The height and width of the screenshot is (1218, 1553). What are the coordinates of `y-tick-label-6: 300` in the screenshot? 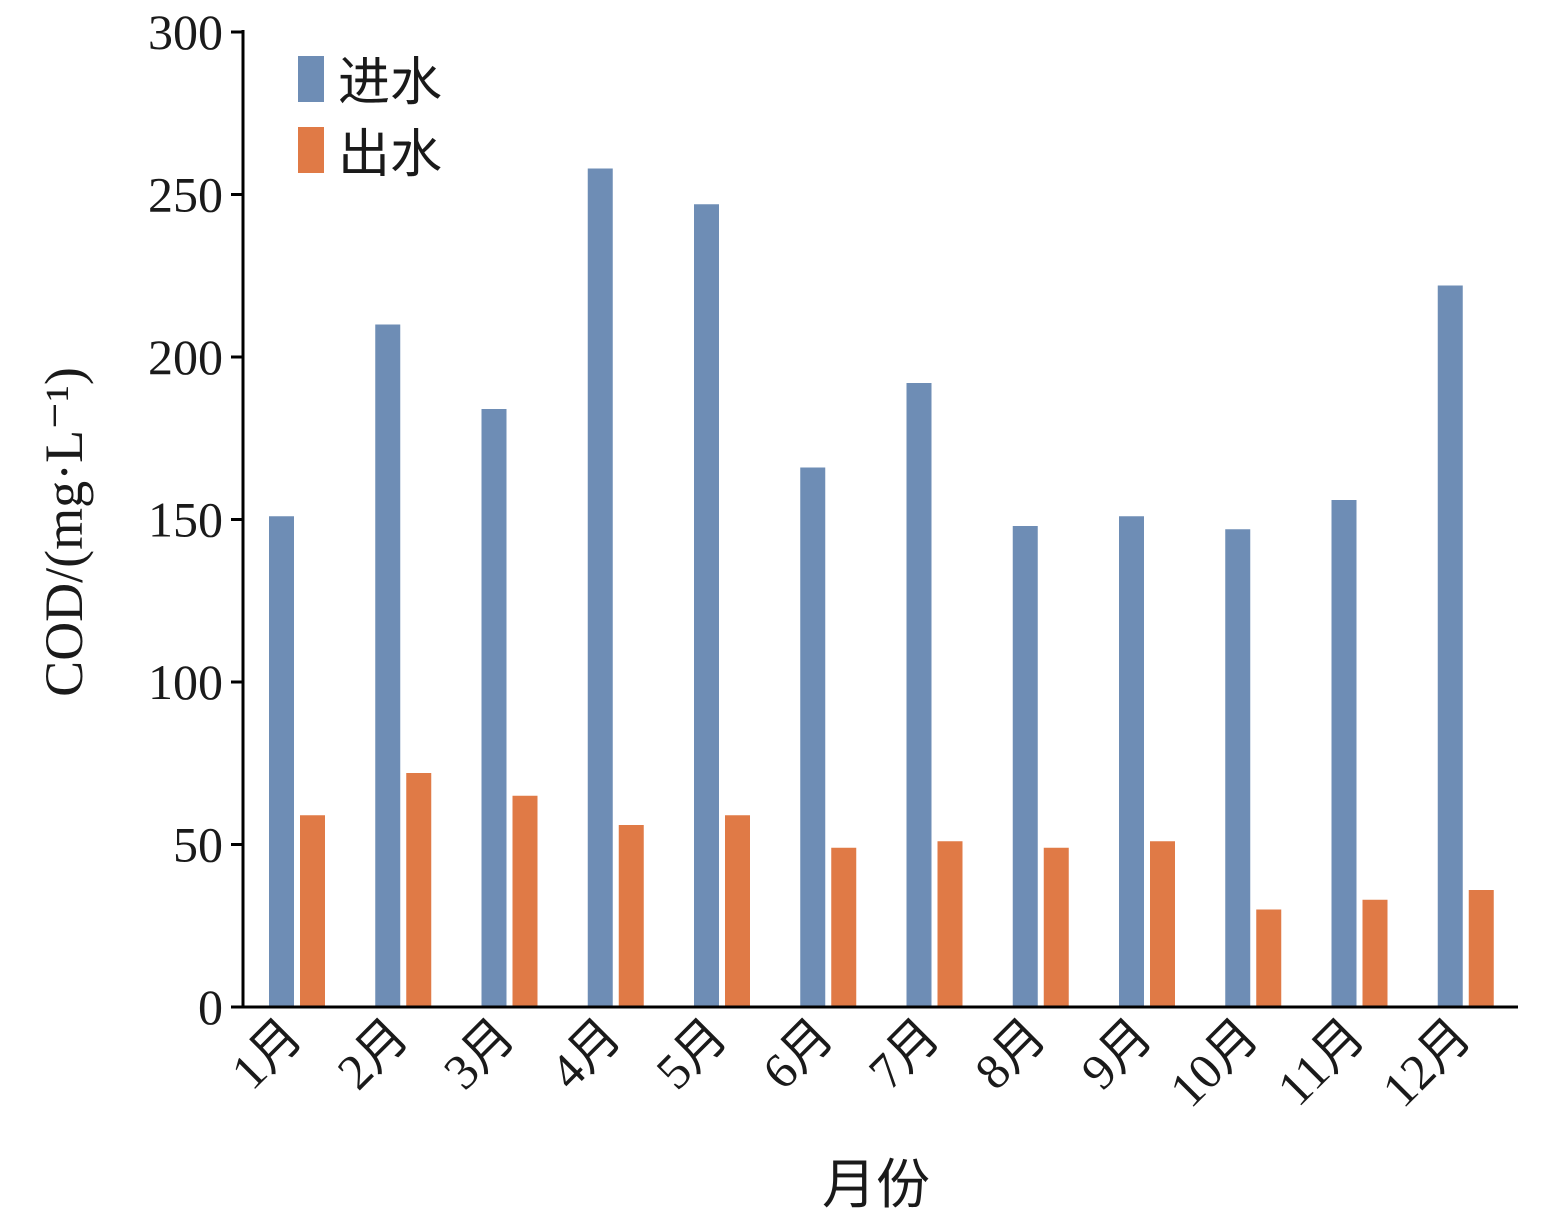 It's located at (185, 32).